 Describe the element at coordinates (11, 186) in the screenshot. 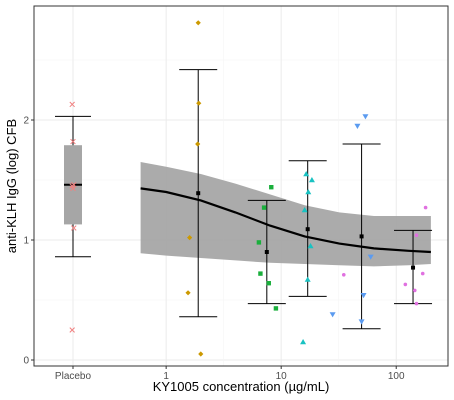

I see `y-axis-title: anti-KLH IgG (log) CFB` at that location.